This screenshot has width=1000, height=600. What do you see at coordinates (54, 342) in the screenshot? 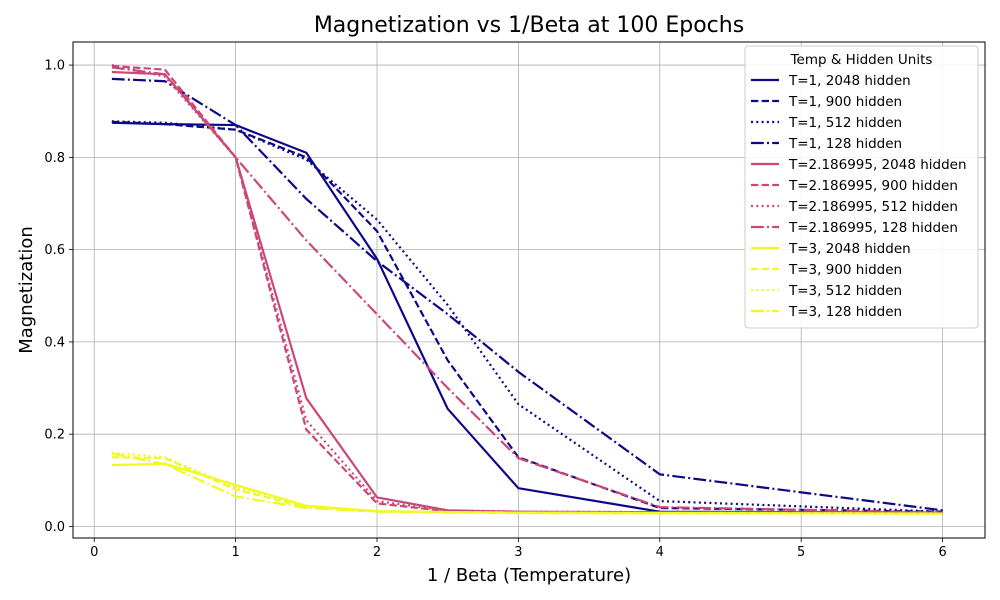
I see `y-tick-label: 0.4` at bounding box center [54, 342].